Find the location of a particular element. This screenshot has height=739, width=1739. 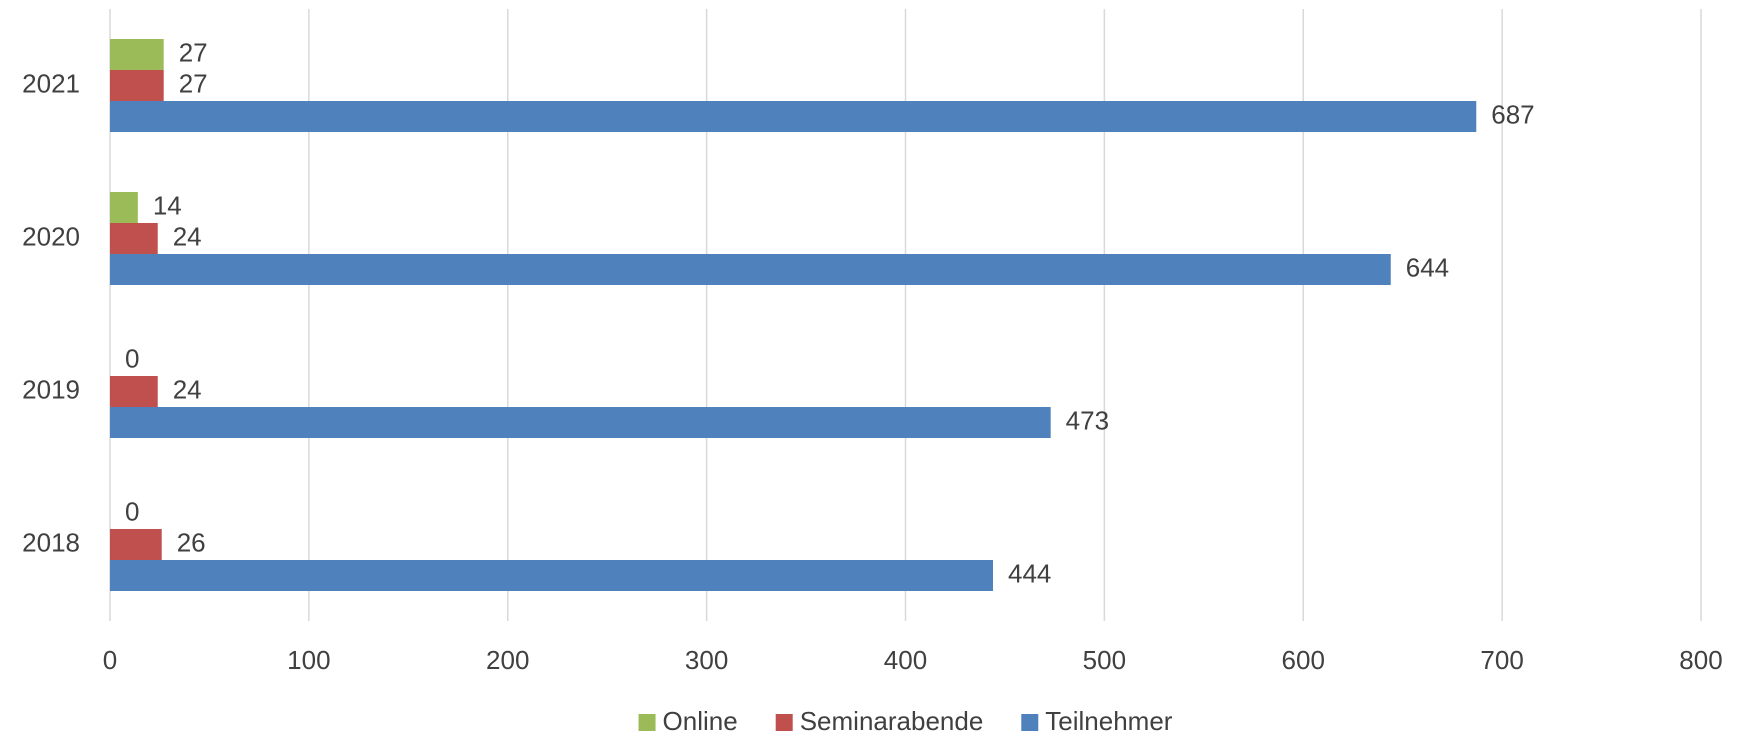

data-label: 687 is located at coordinates (1512, 114).